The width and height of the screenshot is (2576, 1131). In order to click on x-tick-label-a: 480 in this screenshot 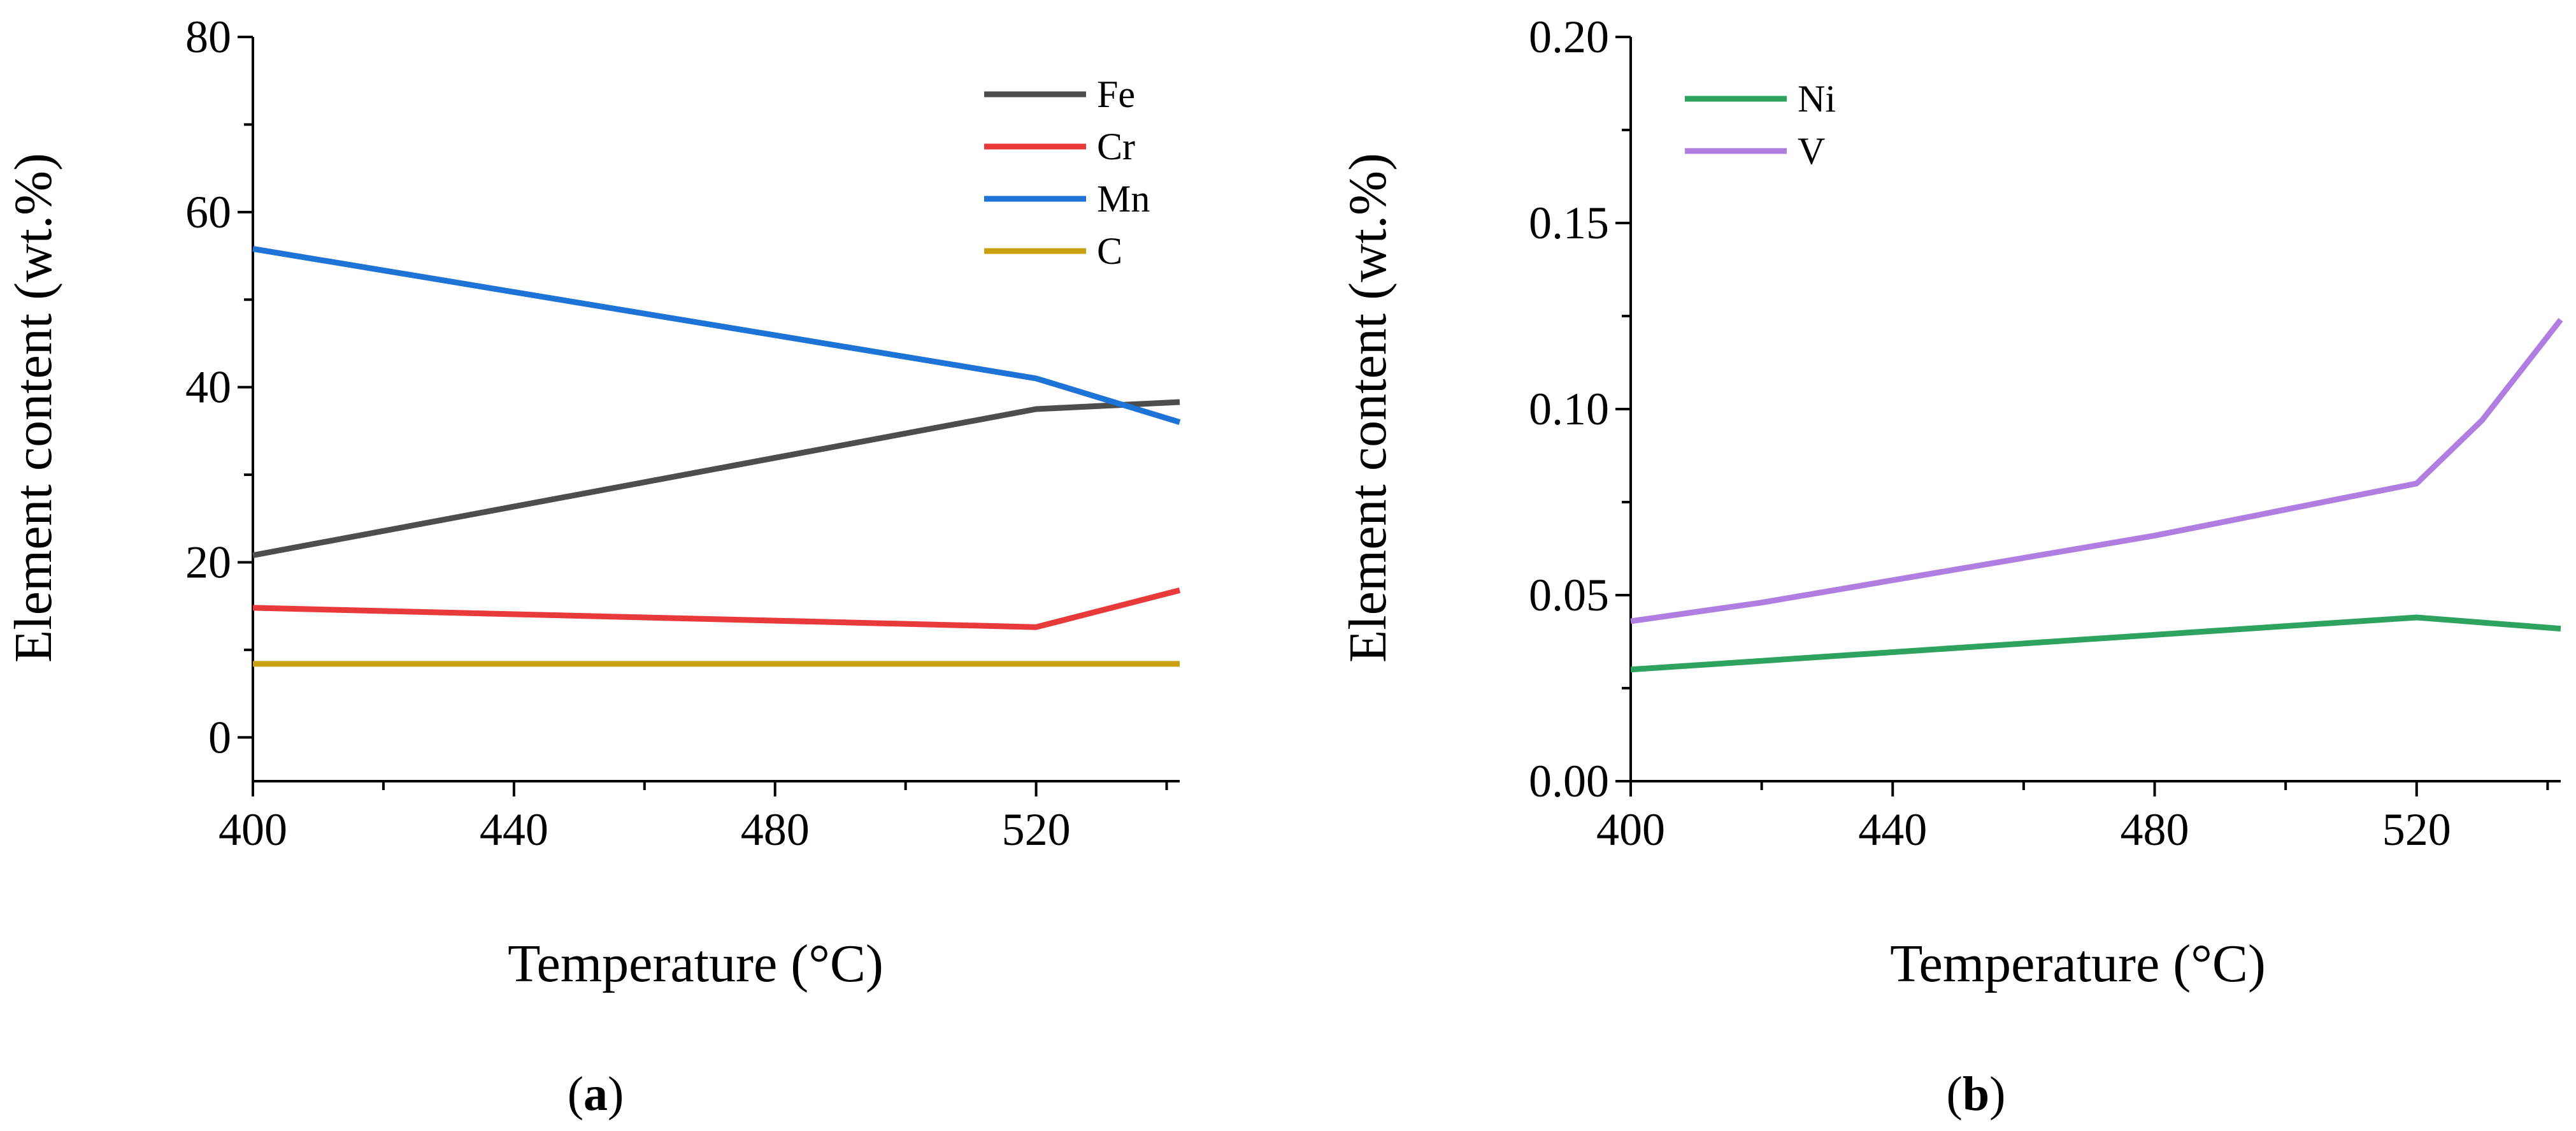, I will do `click(776, 830)`.